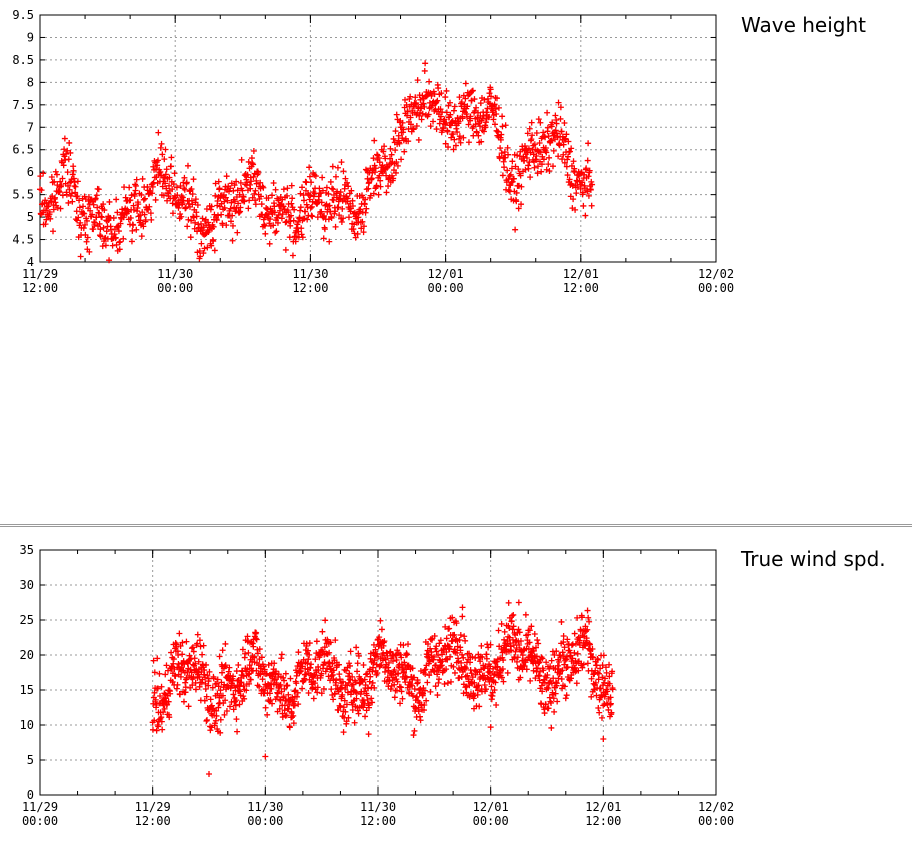 This screenshot has height=847, width=912. Describe the element at coordinates (30, 262) in the screenshot. I see `y-tick-label: 4` at that location.